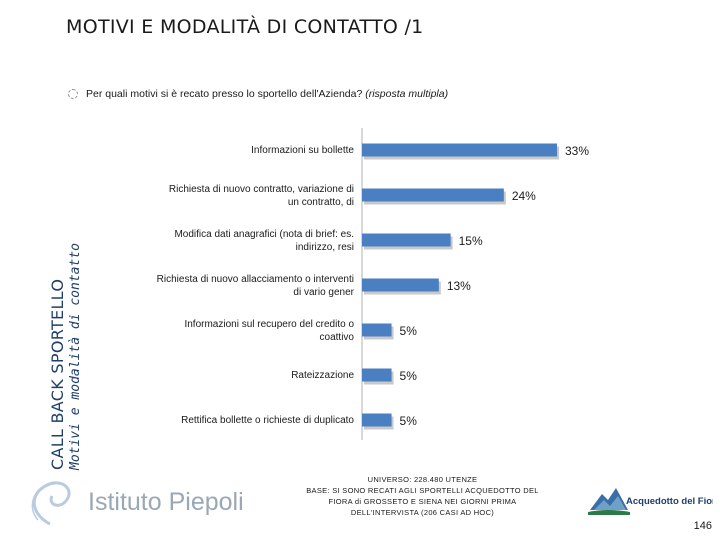  What do you see at coordinates (322, 375) in the screenshot?
I see `category-label: Rateizzazione` at bounding box center [322, 375].